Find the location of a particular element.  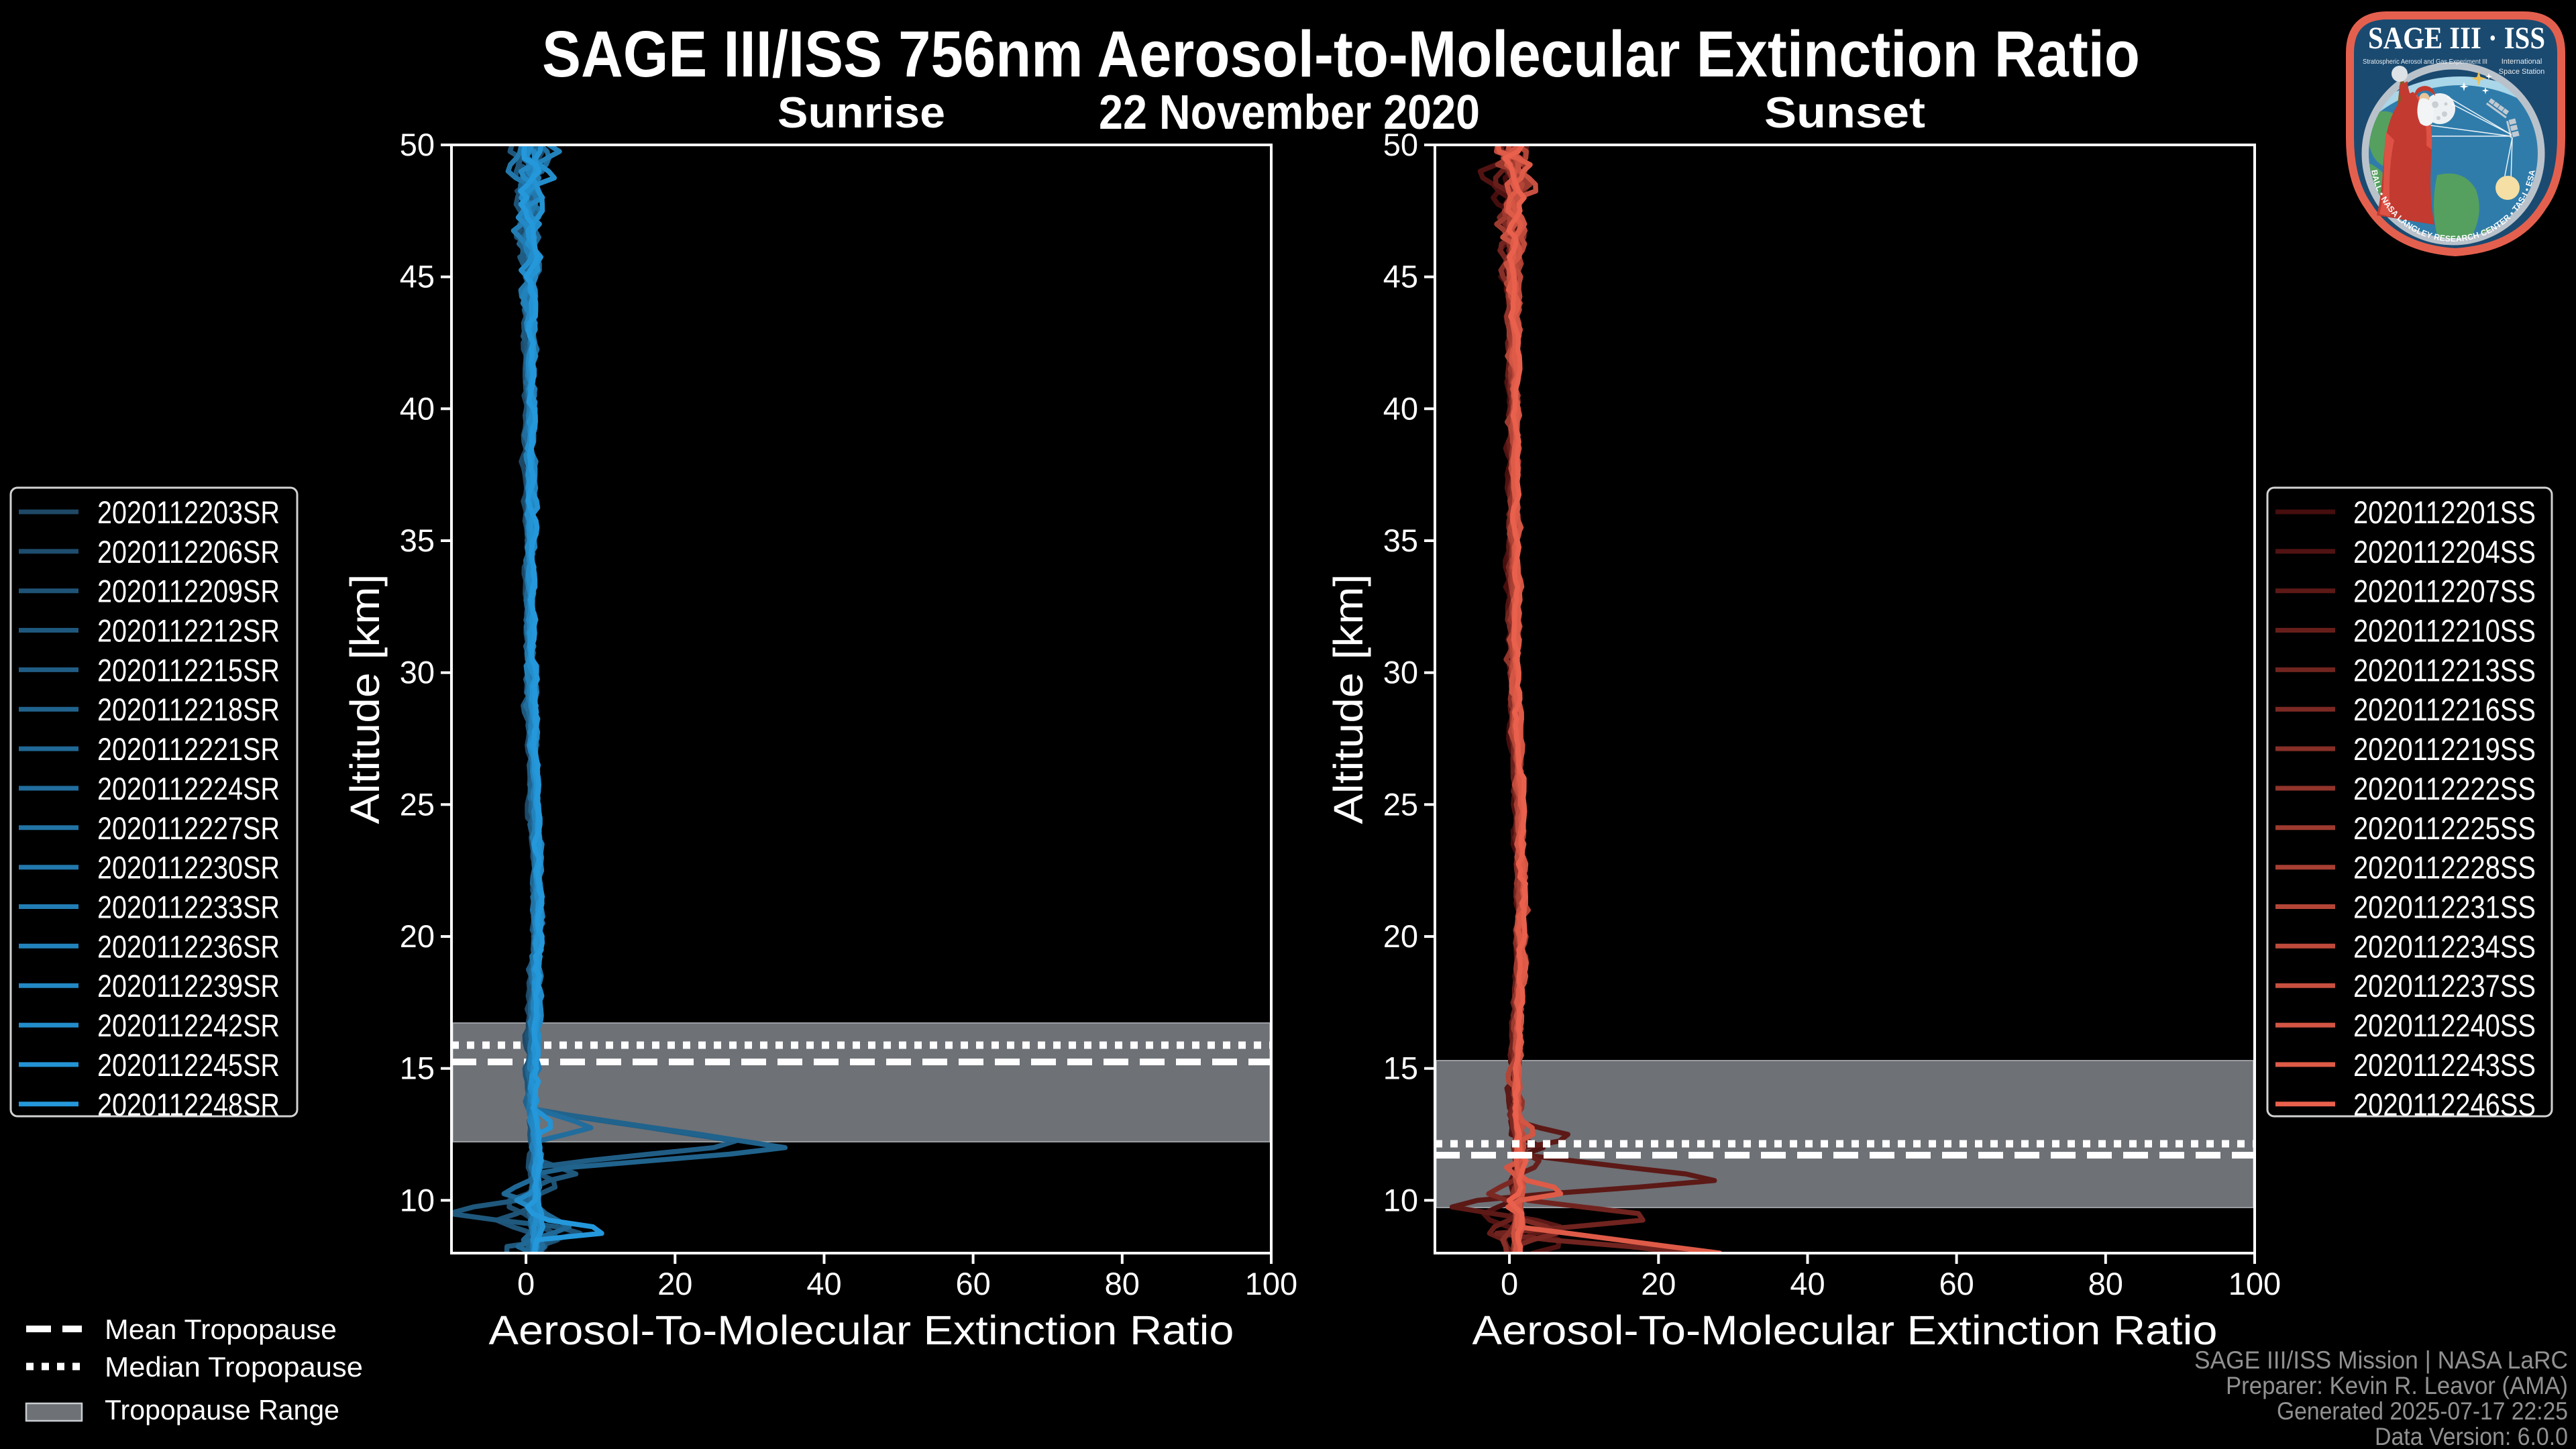

svg-text: Sunset is located at coordinates (1844, 112).